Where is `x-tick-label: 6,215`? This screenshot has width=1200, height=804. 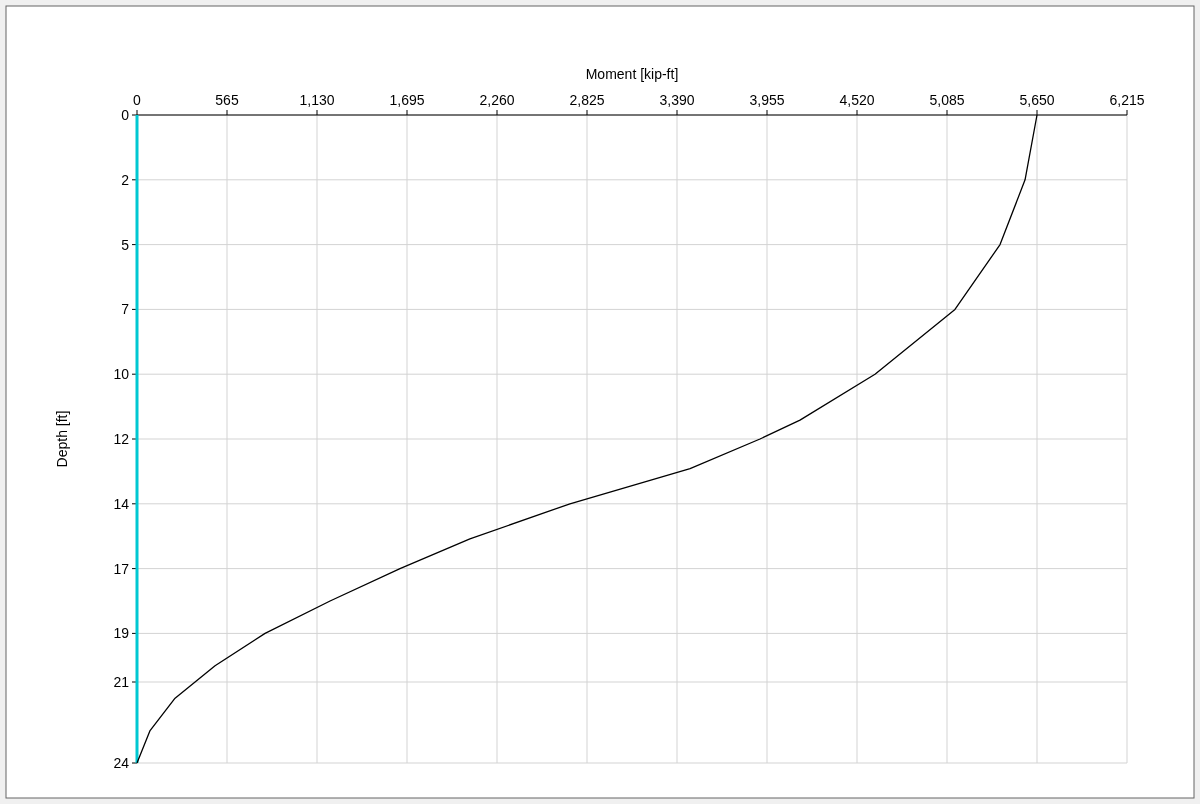
x-tick-label: 6,215 is located at coordinates (1127, 100).